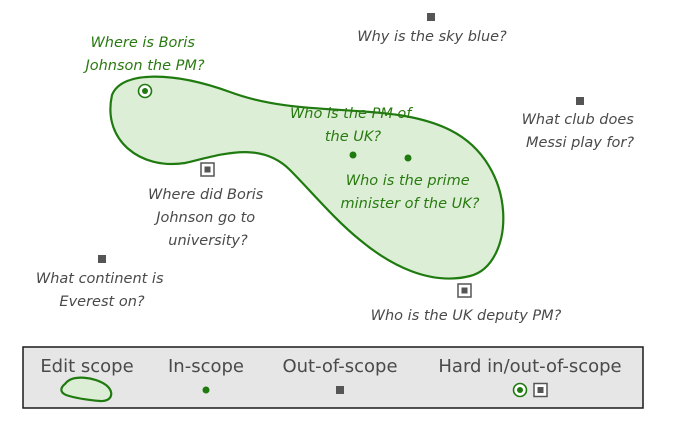 The image size is (680, 430). Describe the element at coordinates (86, 389) in the screenshot. I see `edit-scope-legend-icon` at that location.